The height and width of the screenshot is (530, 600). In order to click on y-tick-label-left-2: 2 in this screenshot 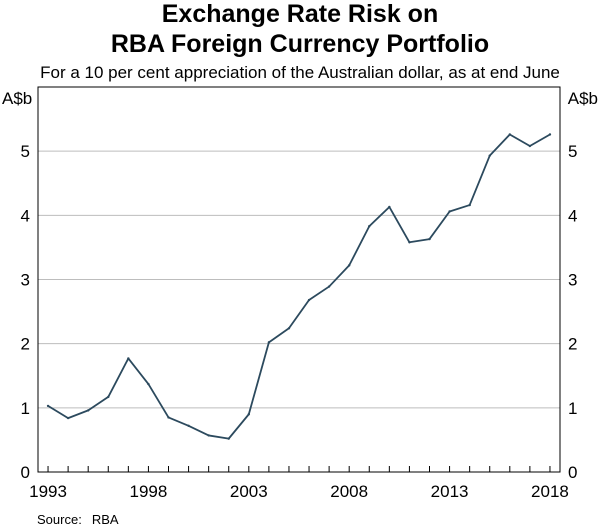, I will do `click(25, 344)`.